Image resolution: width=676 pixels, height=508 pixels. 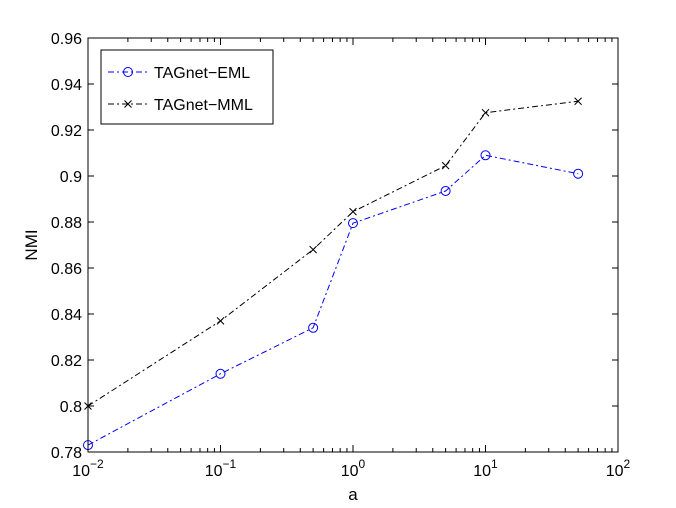 What do you see at coordinates (66, 361) in the screenshot?
I see `y-tick-label: 0.82` at bounding box center [66, 361].